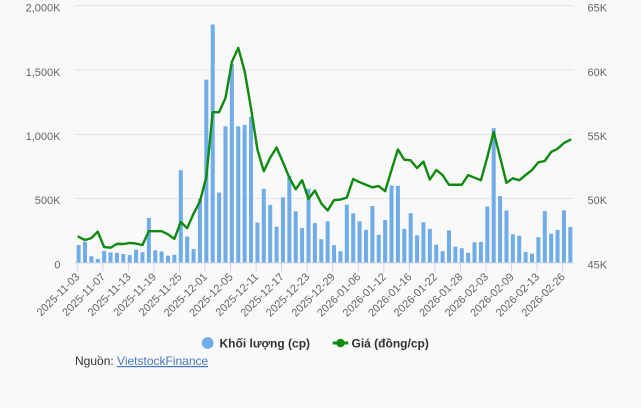  I want to click on svg-text: Khối lượng (cp), so click(265, 344).